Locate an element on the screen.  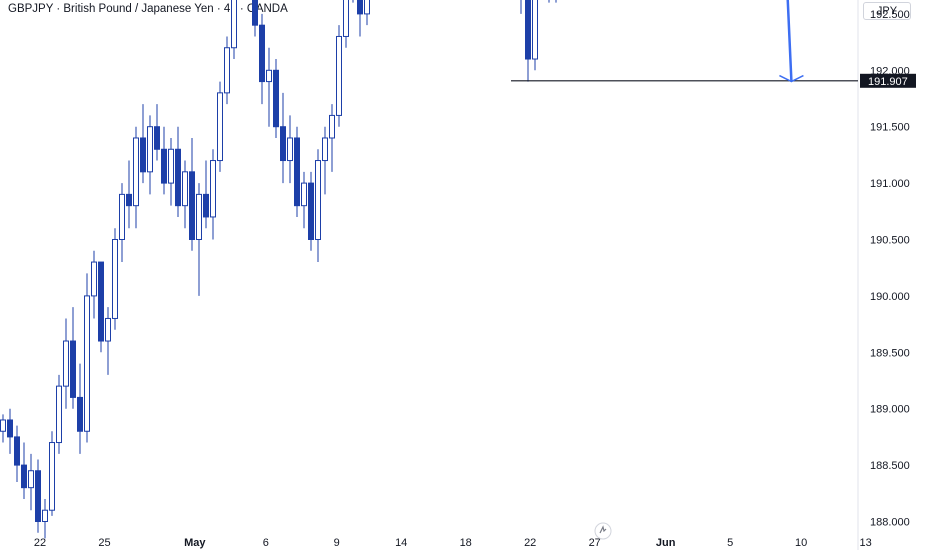
time-tick-label: Jun is located at coordinates (666, 543).